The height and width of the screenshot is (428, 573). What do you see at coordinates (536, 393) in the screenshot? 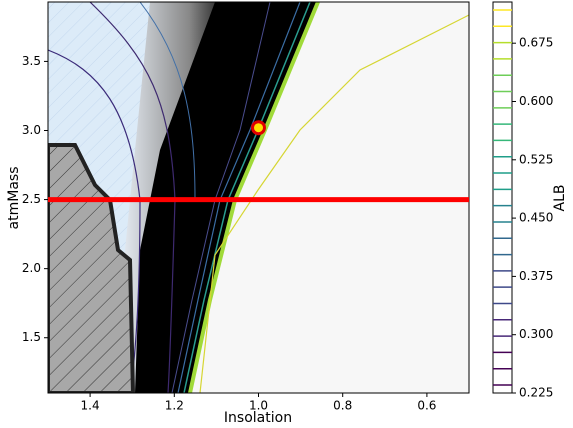
I see `colorbar-tick-label: 0.225` at bounding box center [536, 393].